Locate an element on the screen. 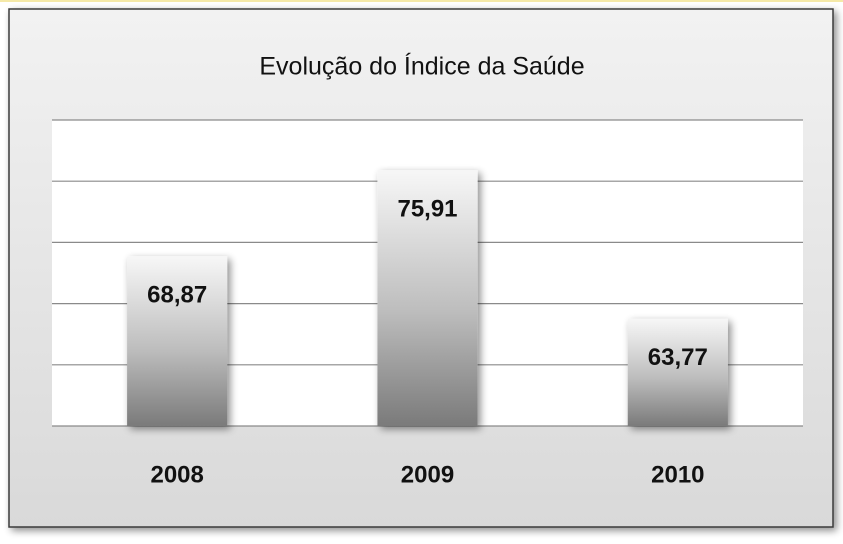 This screenshot has height=544, width=843. data-label: 68,87 is located at coordinates (177, 295).